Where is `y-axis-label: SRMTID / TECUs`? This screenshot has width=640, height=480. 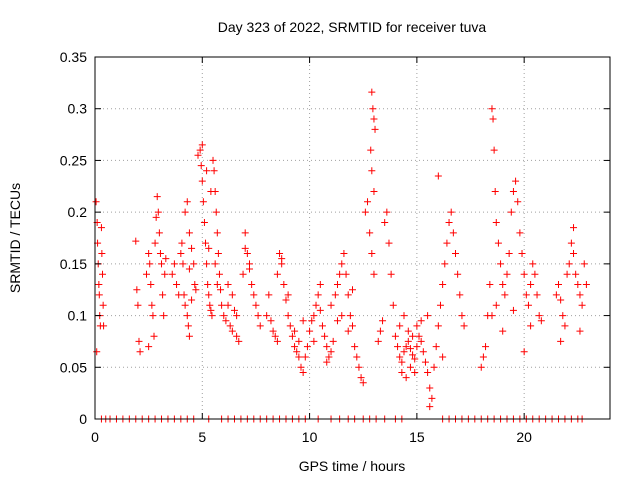 y-axis-label: SRMTID / TECUs is located at coordinates (15, 238).